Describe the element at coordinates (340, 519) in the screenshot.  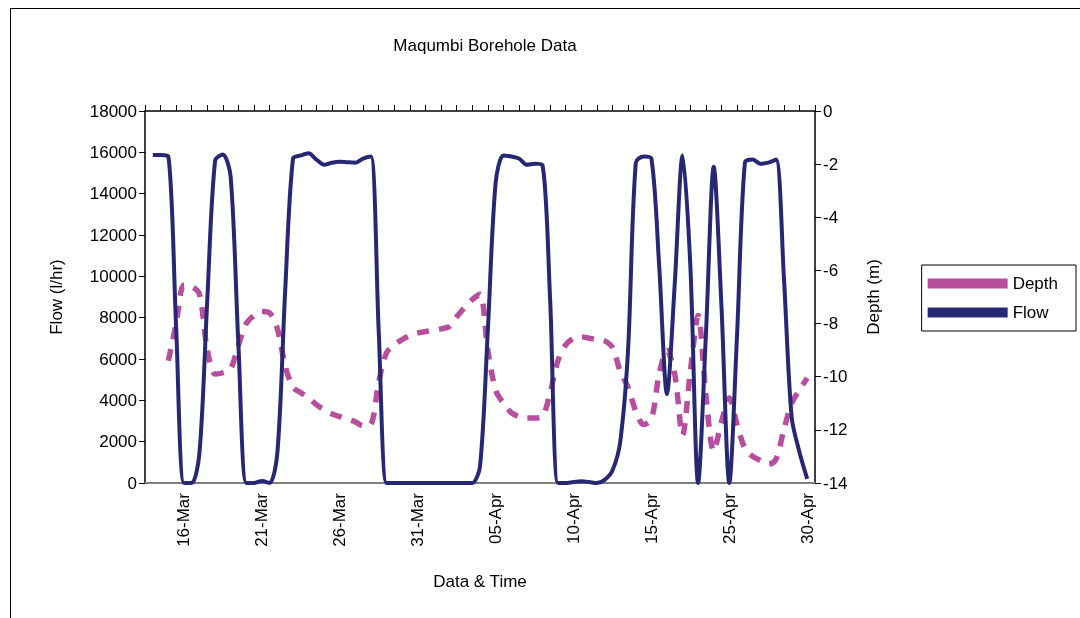
I see `x-tick-label: 26-Mar` at that location.